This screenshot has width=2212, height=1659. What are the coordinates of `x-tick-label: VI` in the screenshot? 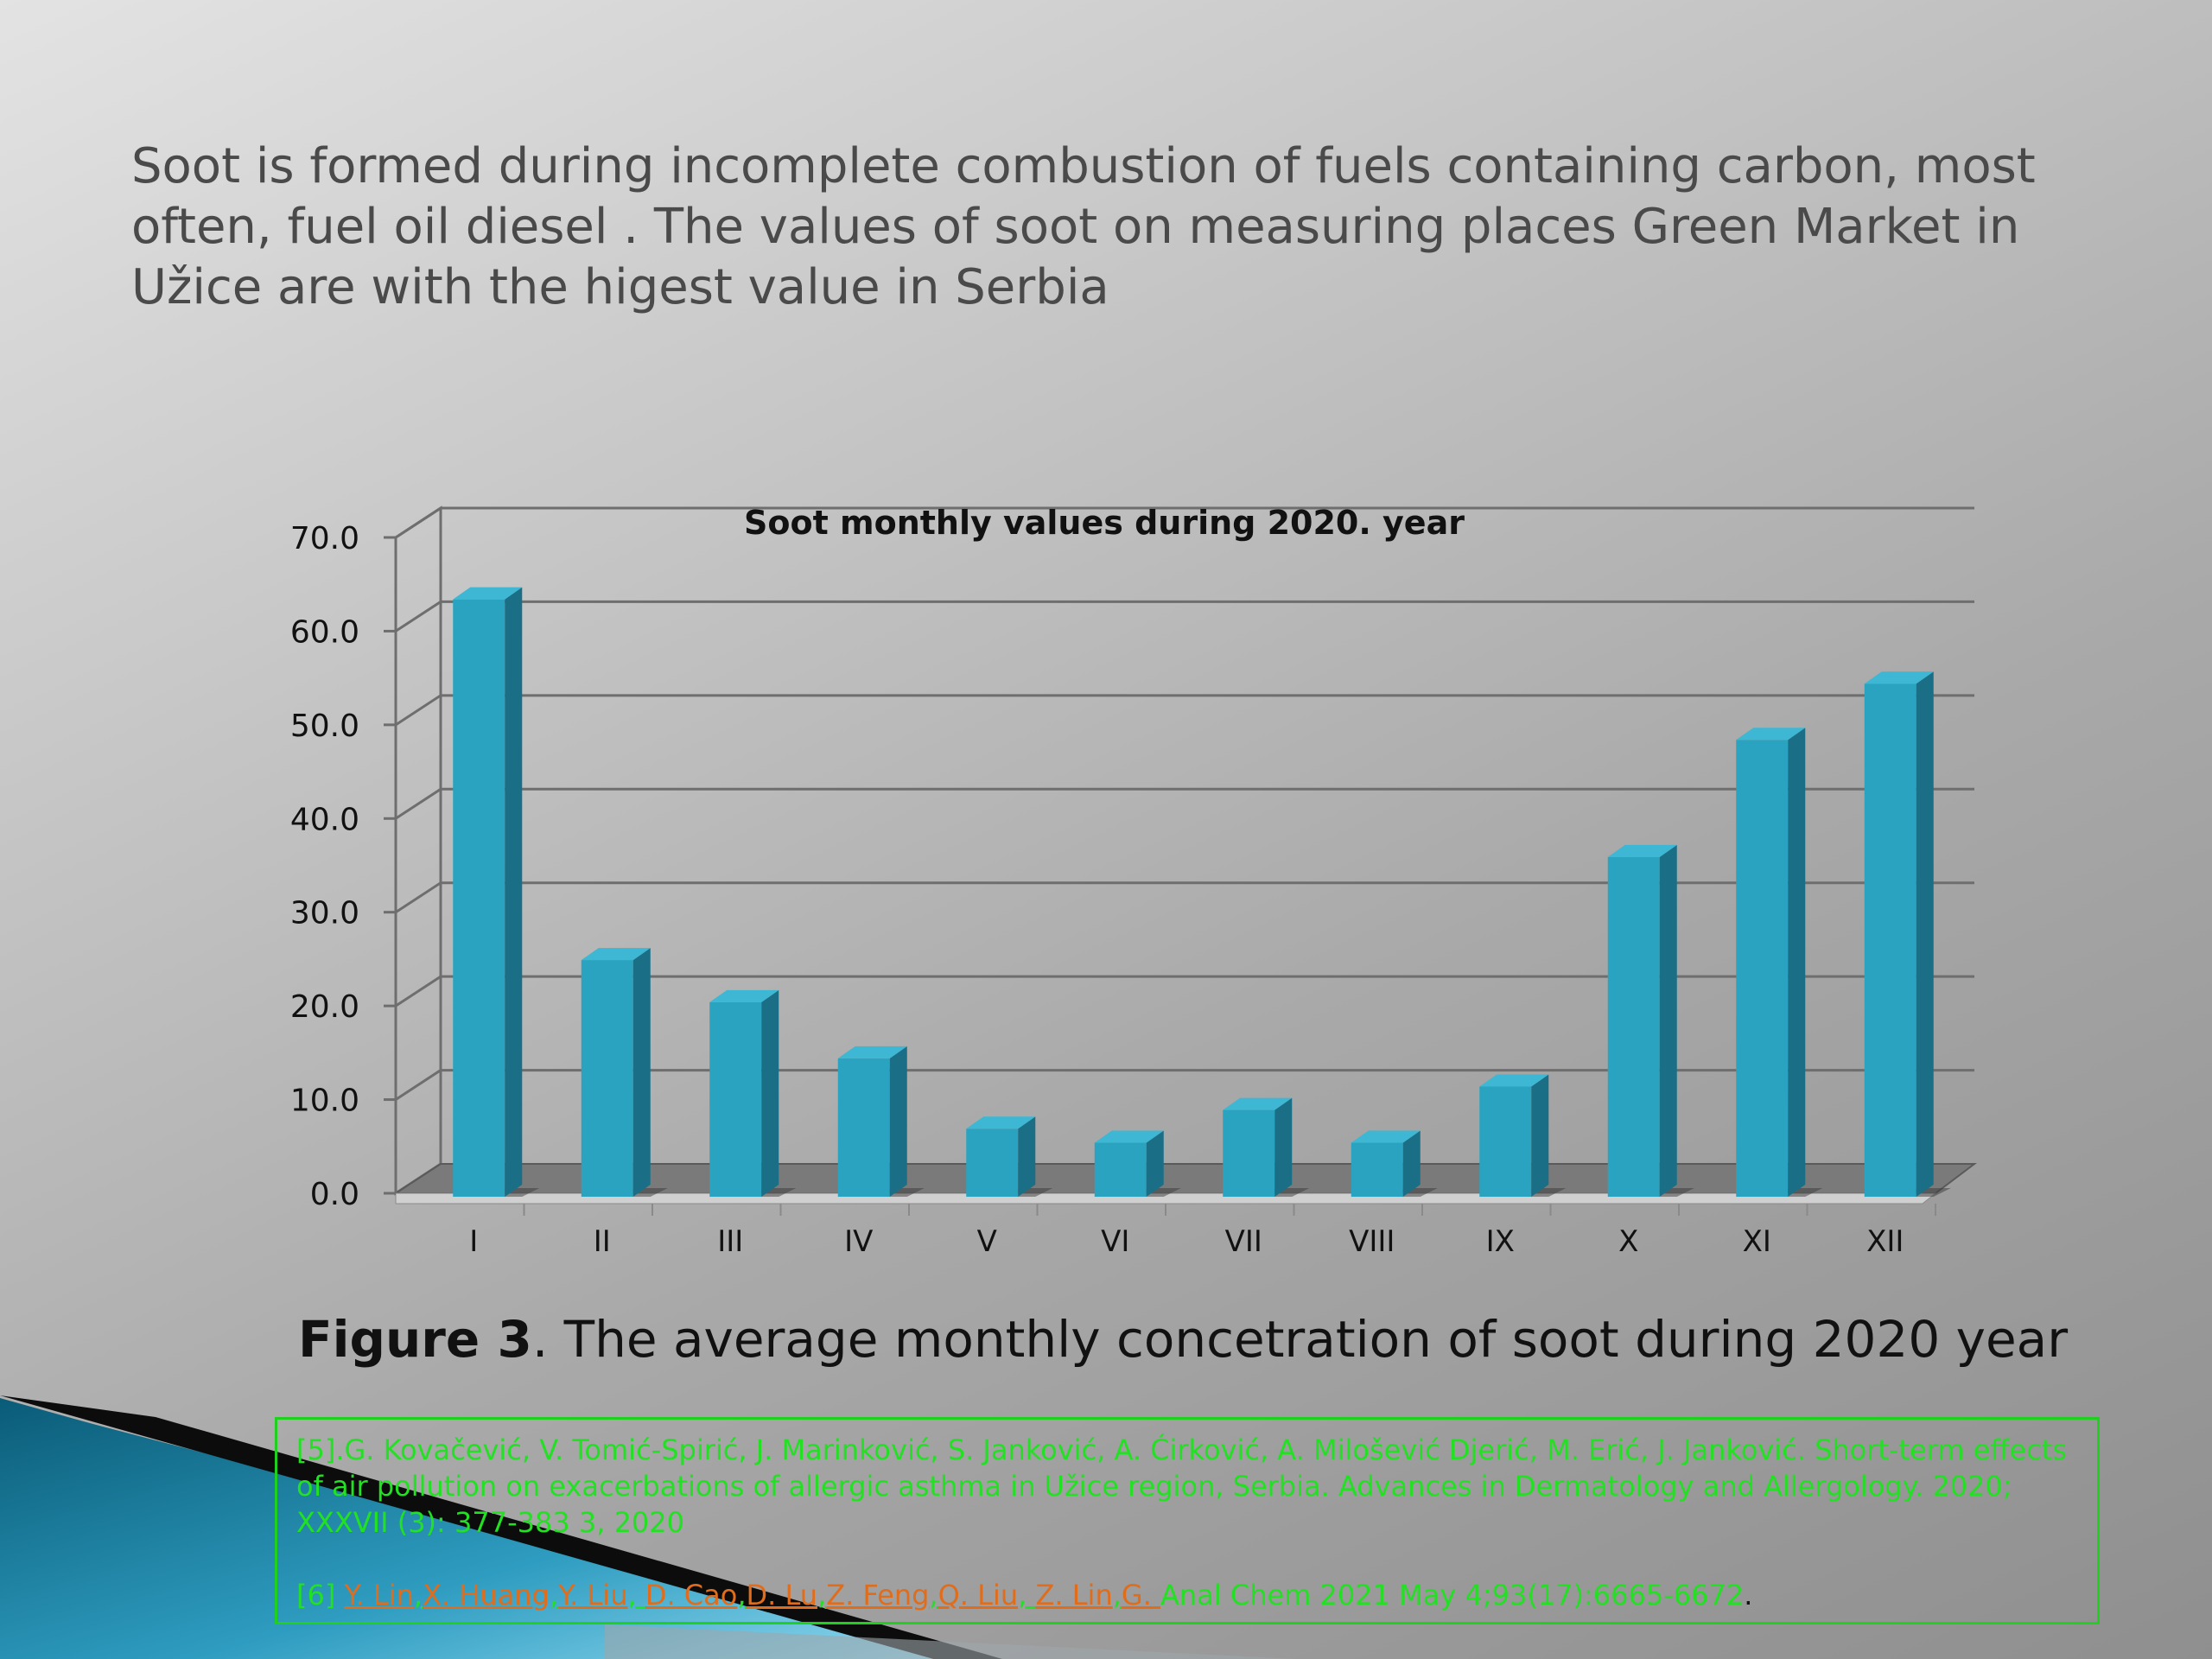 It's located at (1115, 1241).